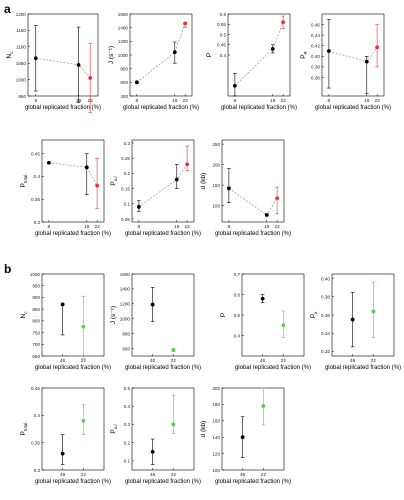 This screenshot has height=500, width=404. Describe the element at coordinates (21, 63) in the screenshot. I see `y-tick-label: 1050` at that location.